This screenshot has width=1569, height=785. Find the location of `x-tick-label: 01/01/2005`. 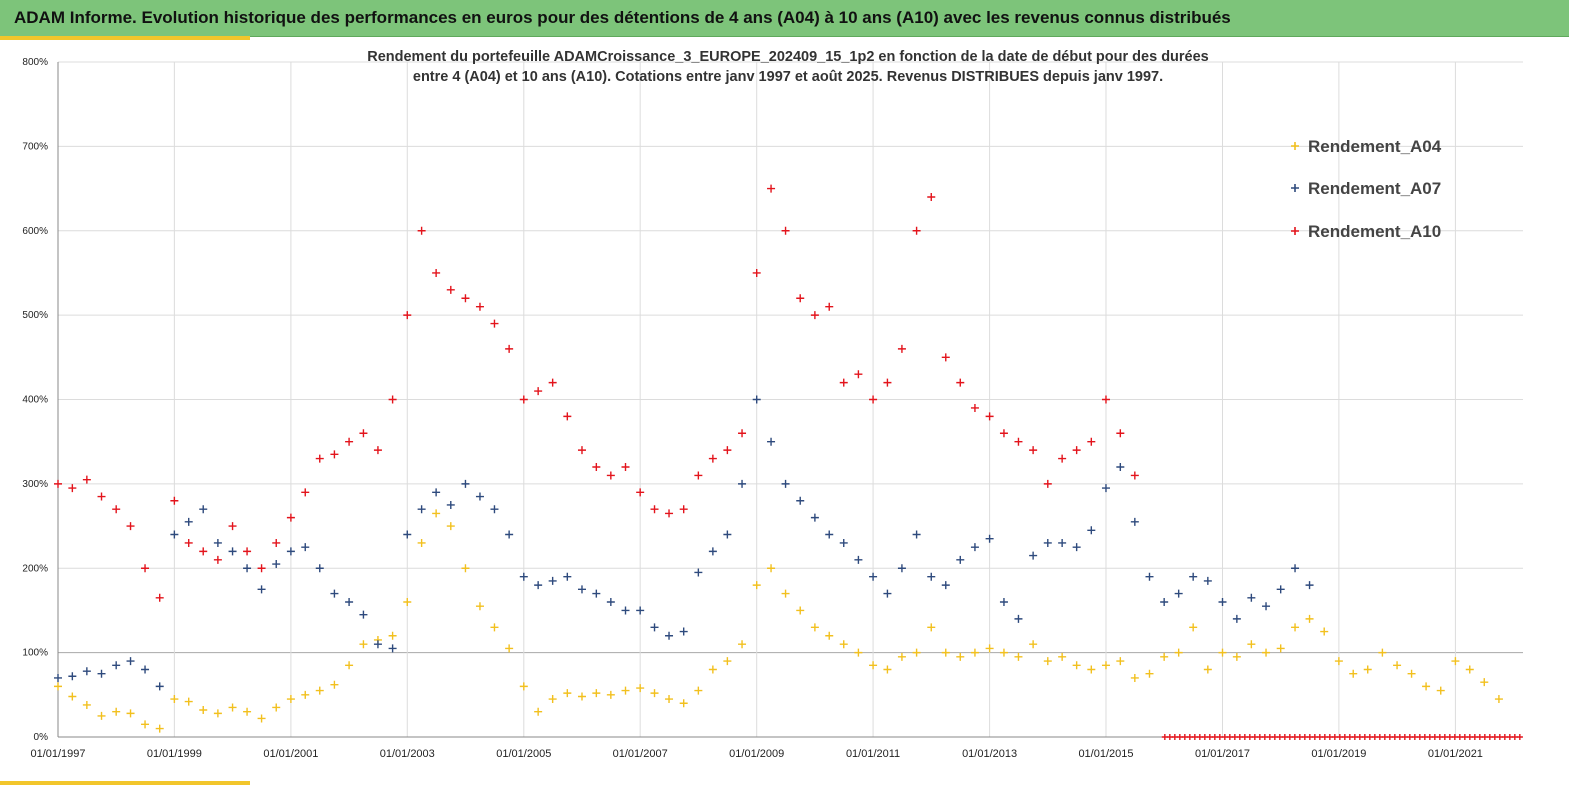

x-tick-label: 01/01/2005 is located at coordinates (523, 754).